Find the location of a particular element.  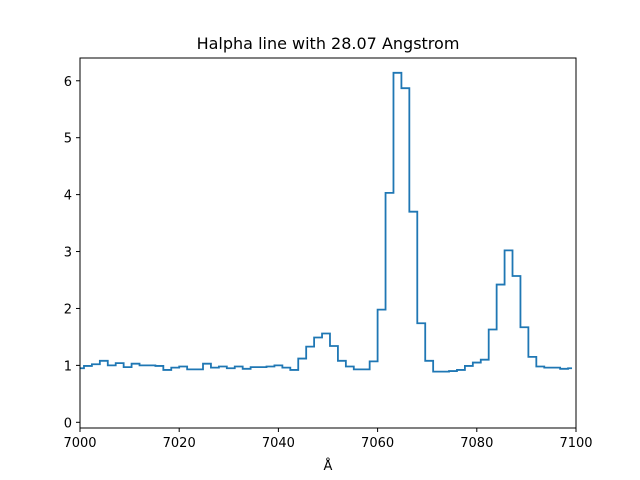

y-tick-label: 4 is located at coordinates (68, 196).